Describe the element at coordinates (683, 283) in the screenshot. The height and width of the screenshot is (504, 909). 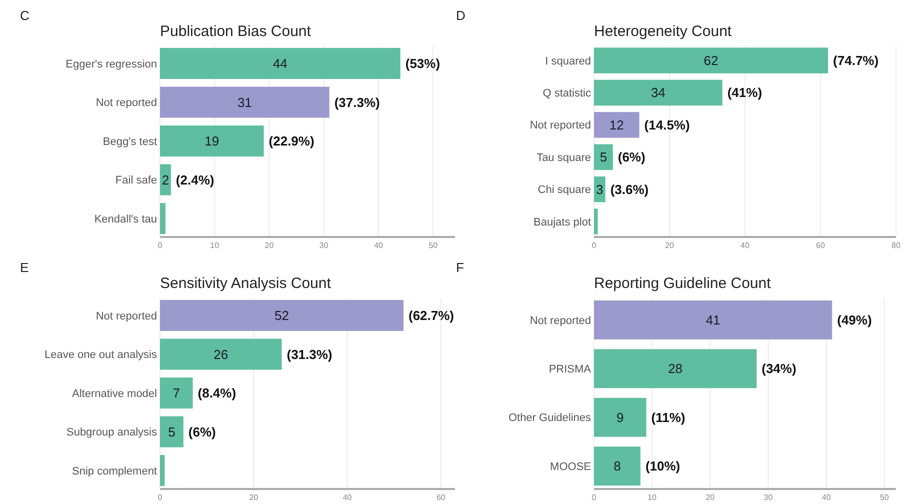
I see `chart-title: Reporting Guideline Count` at that location.